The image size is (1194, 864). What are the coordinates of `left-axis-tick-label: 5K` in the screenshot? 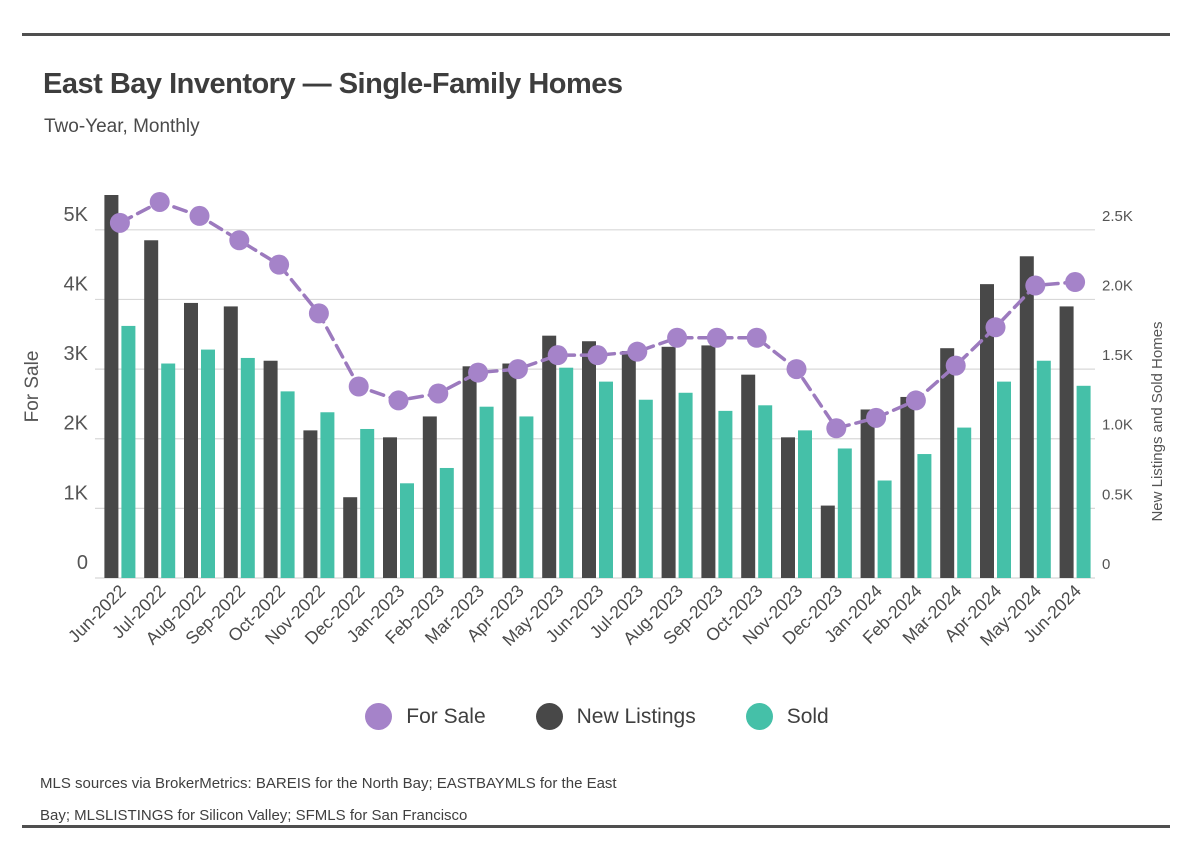 It's located at (76, 215).